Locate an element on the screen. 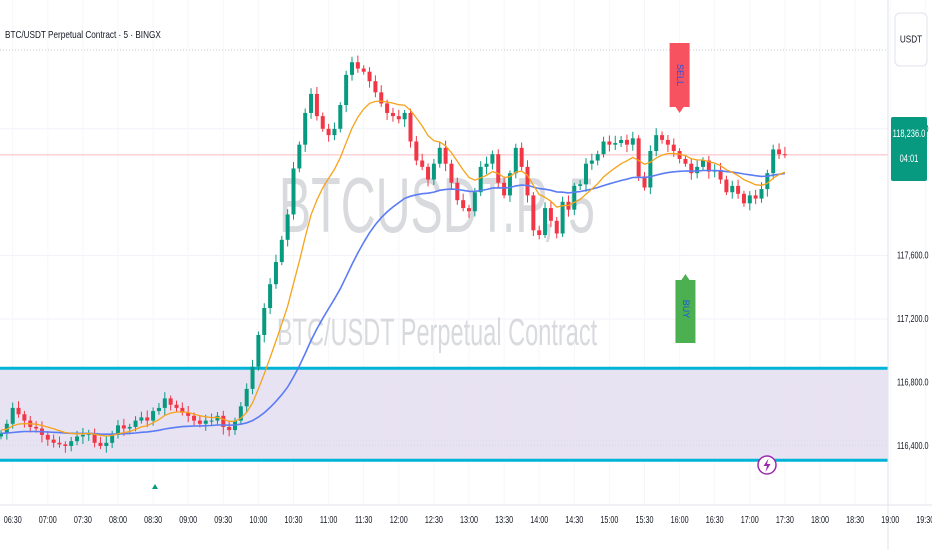 This screenshot has height=550, width=932. x-tick-label: 10:30 is located at coordinates (294, 519).